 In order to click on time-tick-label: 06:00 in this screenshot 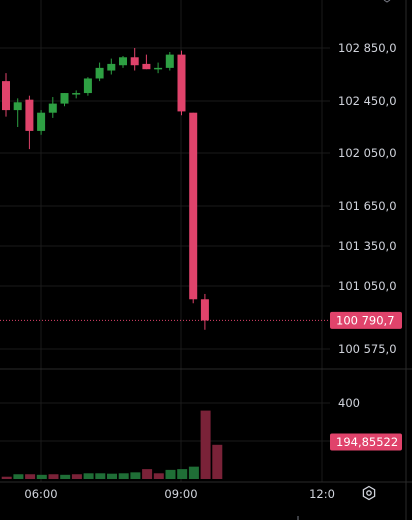, I will do `click(40, 494)`.